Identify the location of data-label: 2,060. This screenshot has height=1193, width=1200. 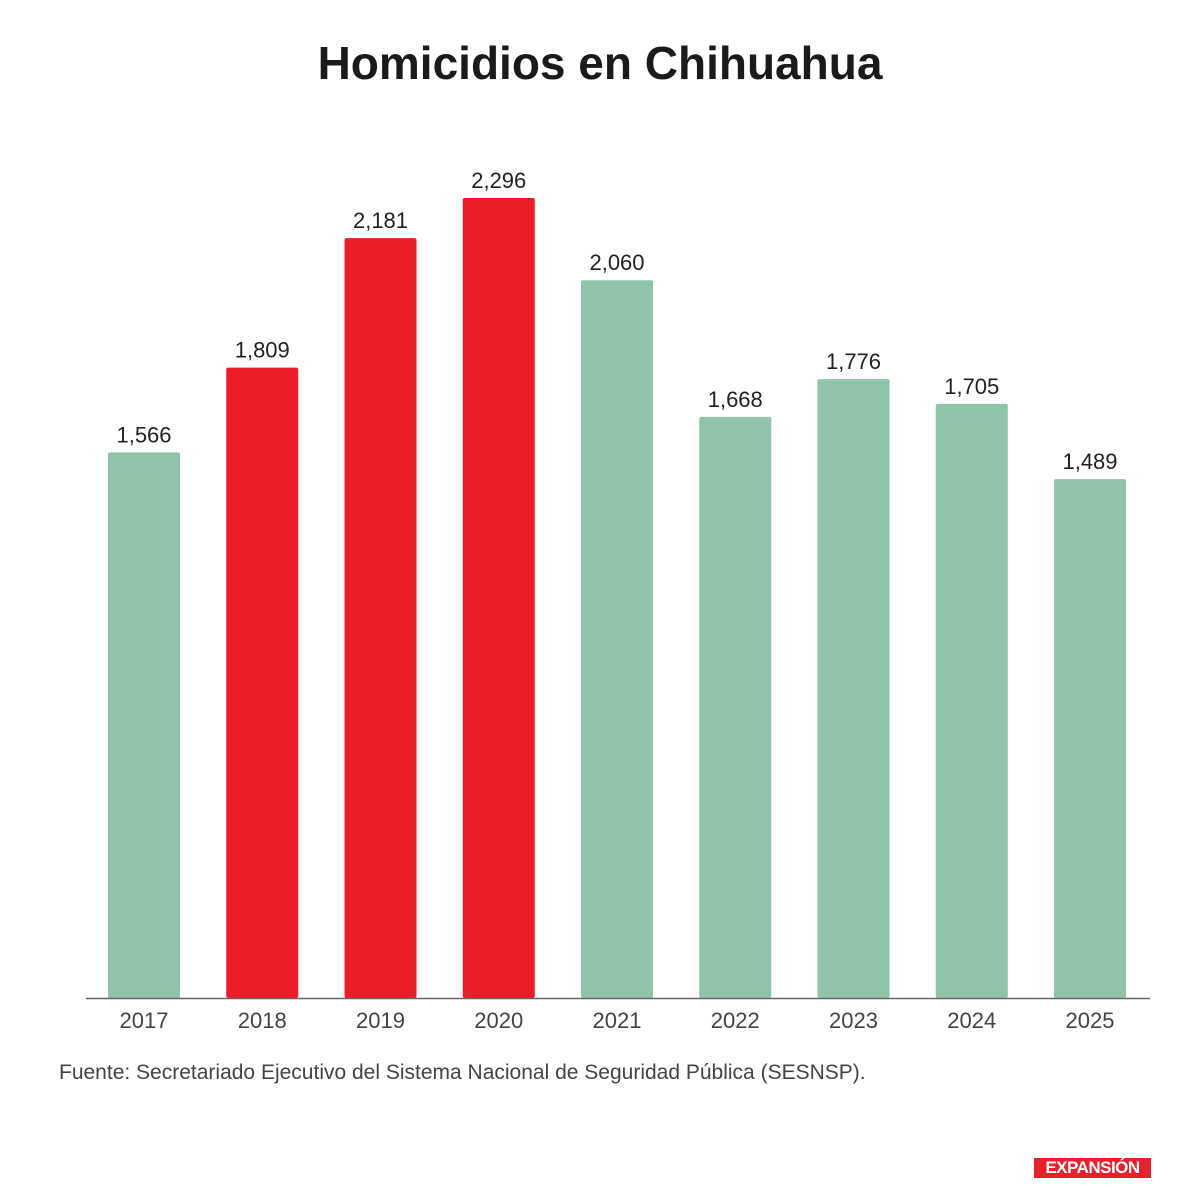
(616, 262).